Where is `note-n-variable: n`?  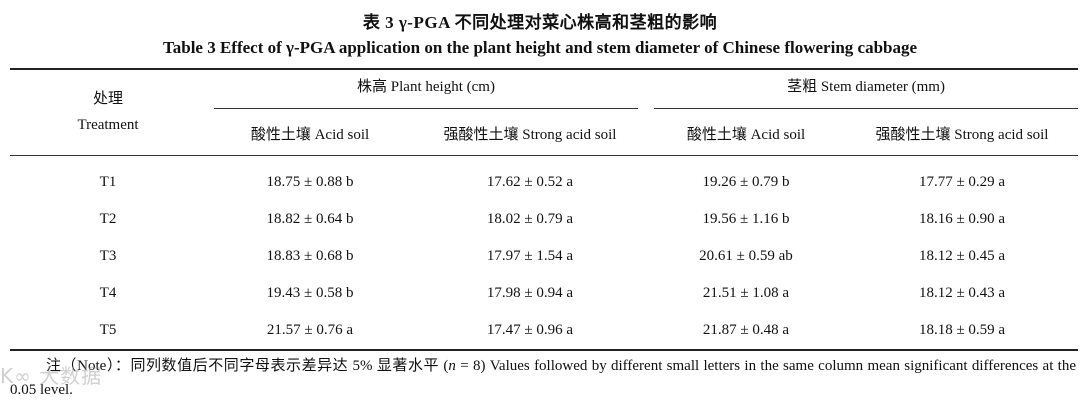 note-n-variable: n is located at coordinates (452, 366).